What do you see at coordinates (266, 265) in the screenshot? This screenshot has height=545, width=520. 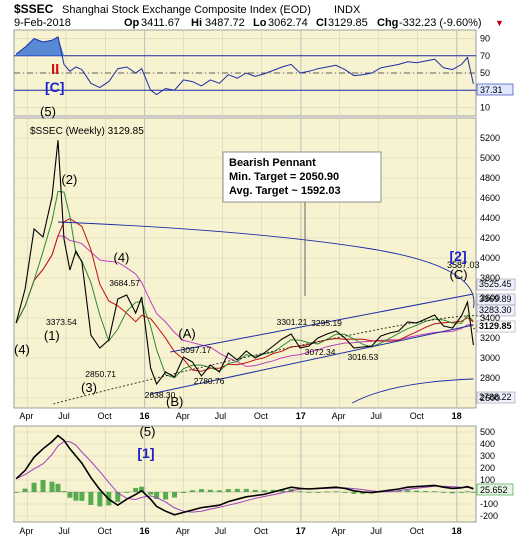 I see `envelope-upper` at bounding box center [266, 265].